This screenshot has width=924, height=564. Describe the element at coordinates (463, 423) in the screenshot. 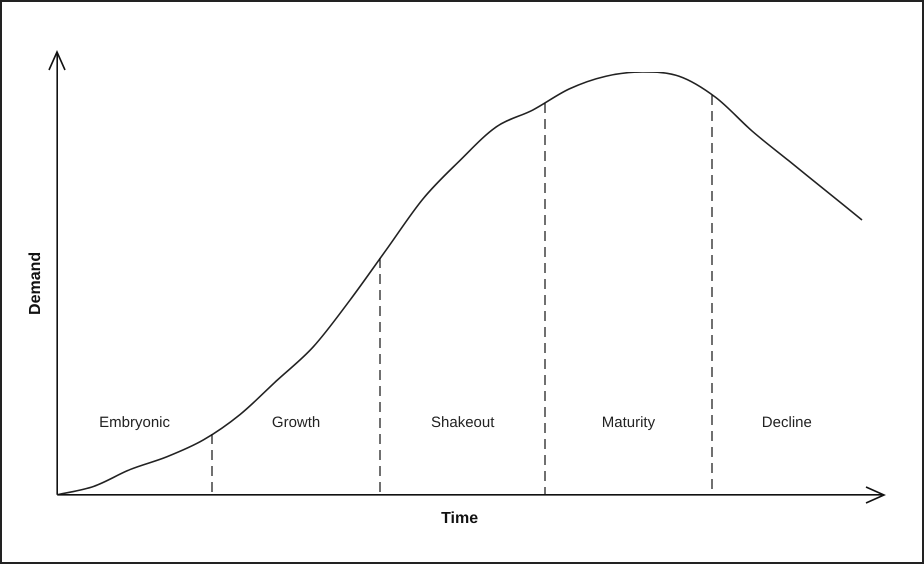

I see `annotation: Shakeout` at that location.